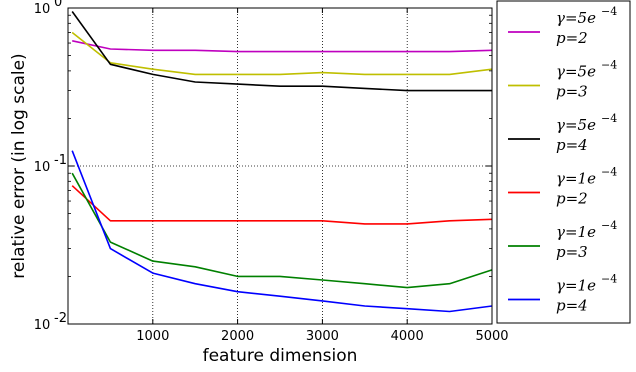  I want to click on legend-label-6: γ=1e, so click(576, 286).